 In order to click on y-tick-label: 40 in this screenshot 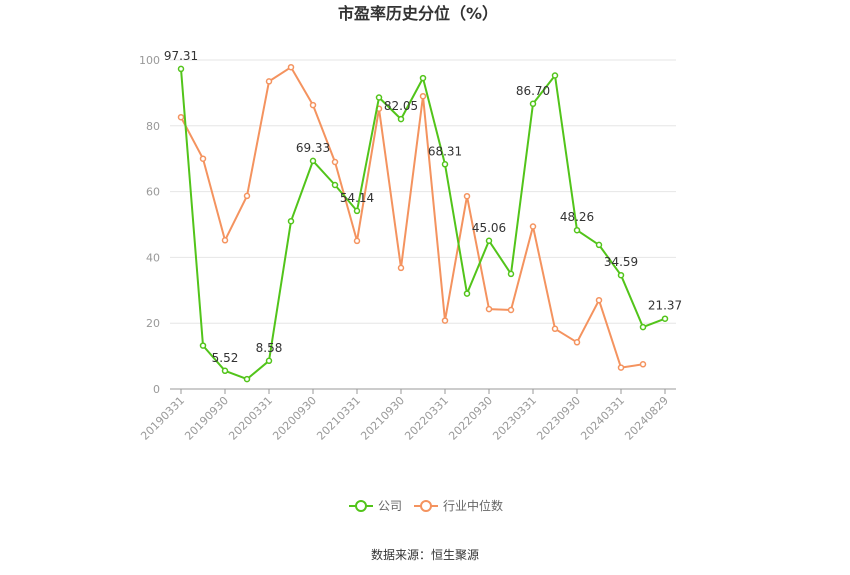, I will do `click(153, 257)`.